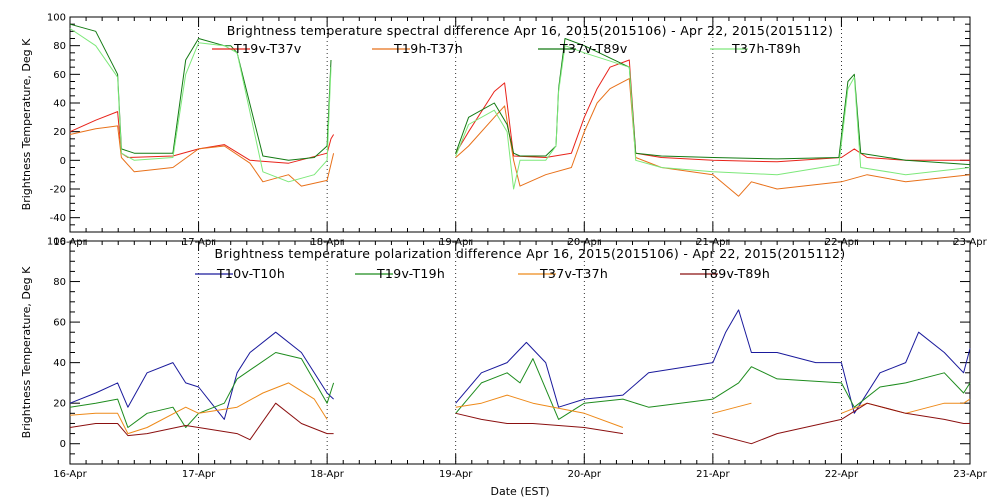  What do you see at coordinates (410, 273) in the screenshot?
I see `legend-label: T19v-T19h` at bounding box center [410, 273].